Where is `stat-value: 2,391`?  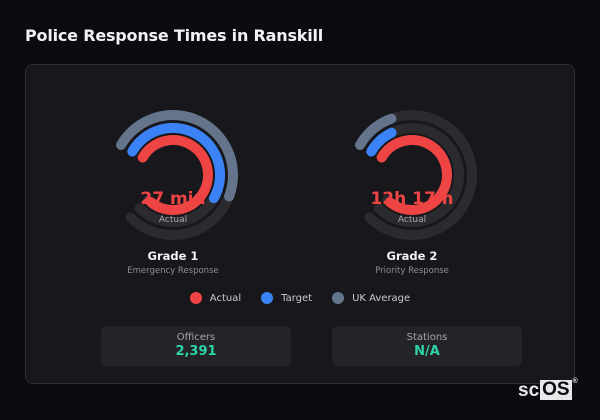
stat-value: 2,391 is located at coordinates (196, 351).